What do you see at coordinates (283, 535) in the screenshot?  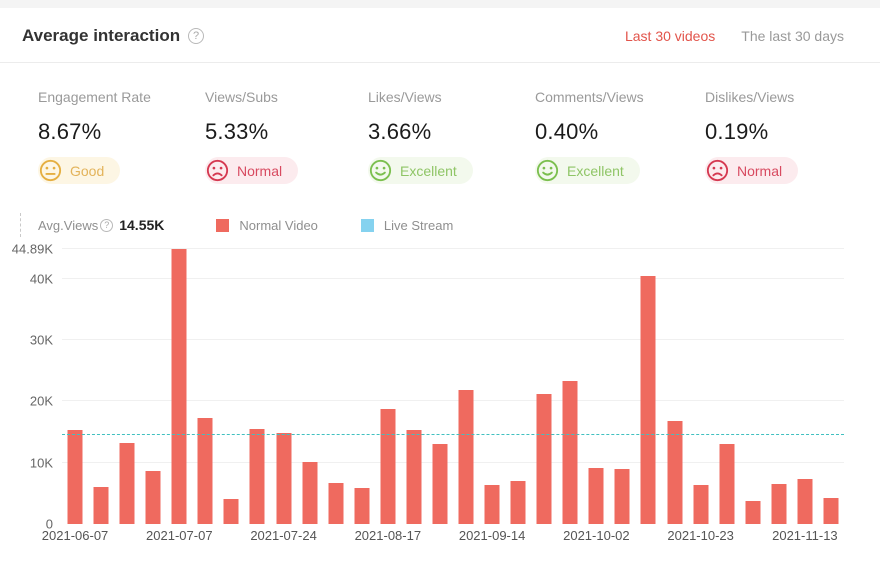 I see `x-axis-tick-label: 2021-07-24` at bounding box center [283, 535].